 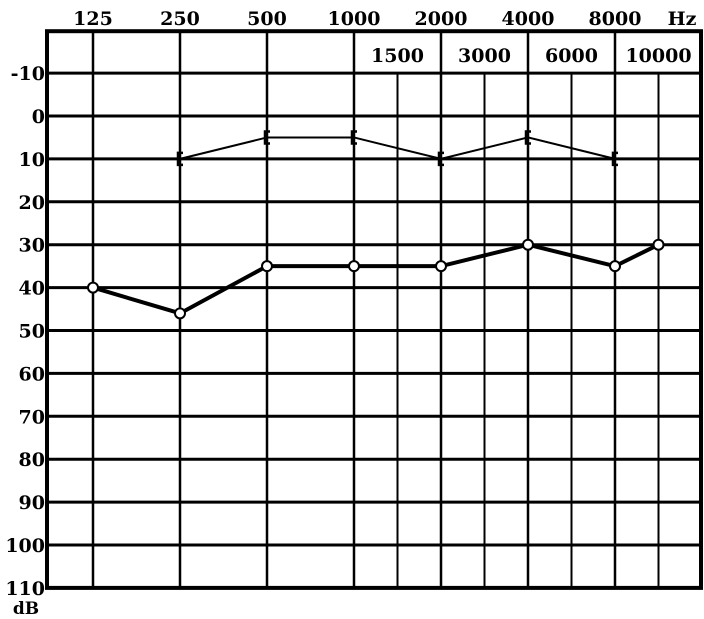 I want to click on y-unit-label: dB, so click(x=26, y=609).